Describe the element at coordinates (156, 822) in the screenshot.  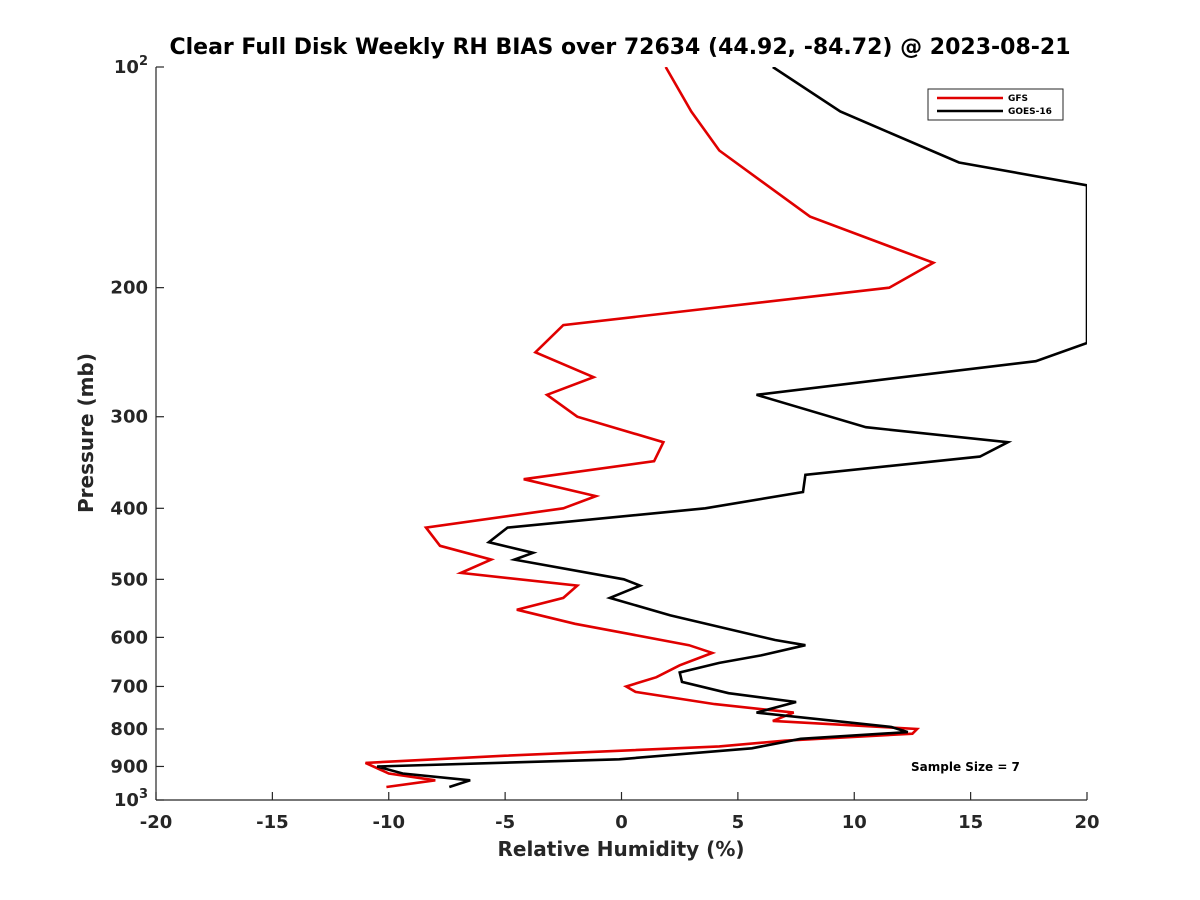
I see `x-tick-label: -20` at that location.